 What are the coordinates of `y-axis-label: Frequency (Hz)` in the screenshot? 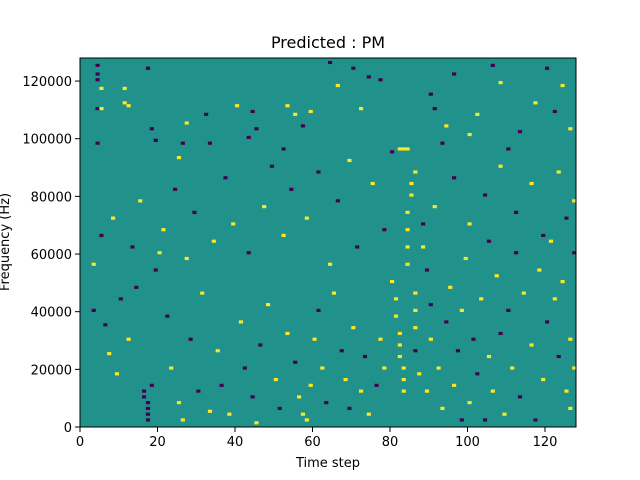 It's located at (6, 242).